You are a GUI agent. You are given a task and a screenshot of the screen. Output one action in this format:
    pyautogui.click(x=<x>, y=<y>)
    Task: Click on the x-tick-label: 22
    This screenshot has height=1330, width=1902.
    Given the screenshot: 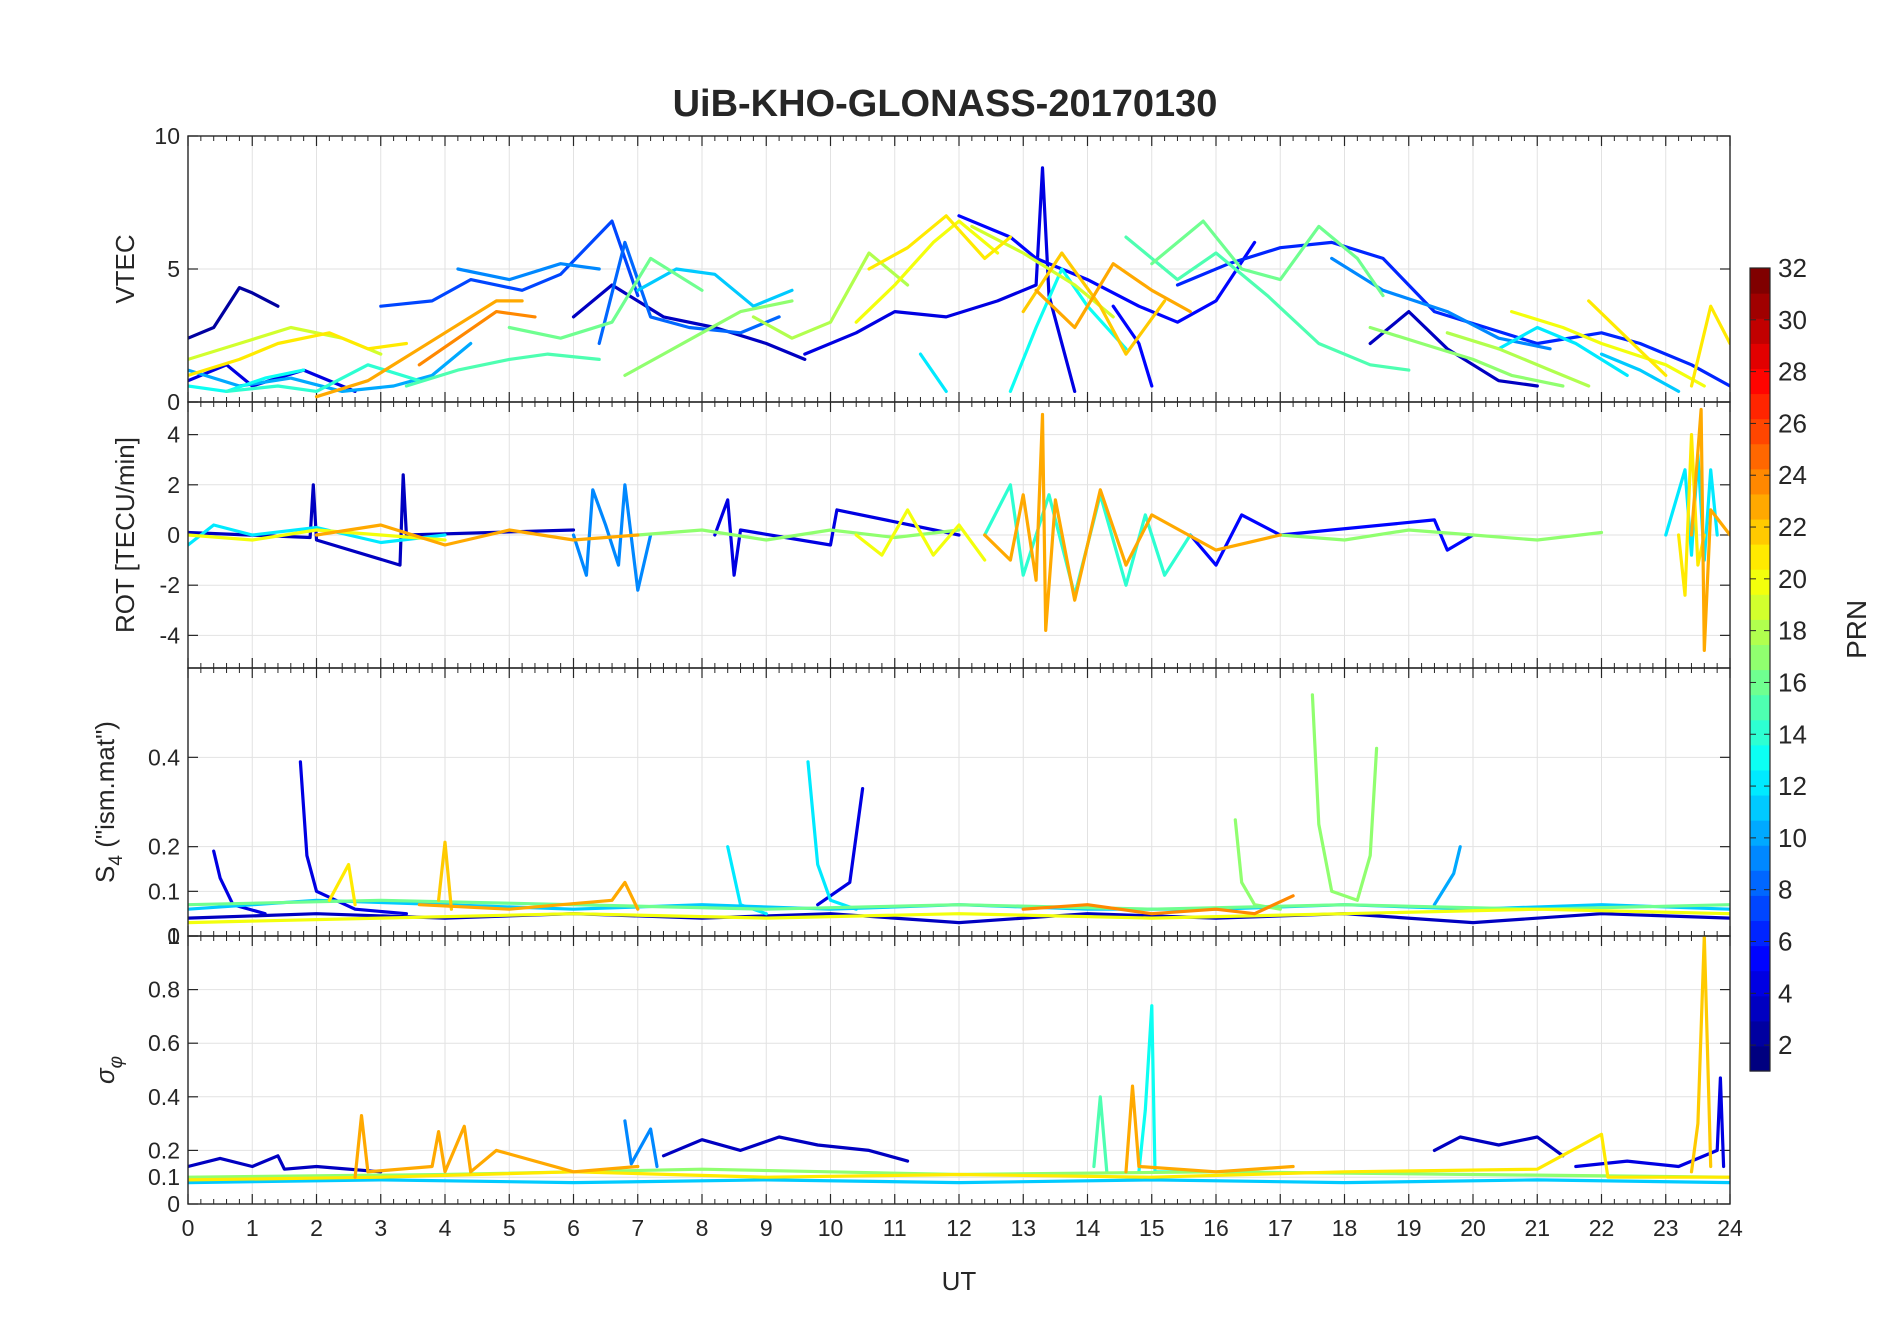 What is the action you would take?
    pyautogui.click(x=1602, y=1228)
    